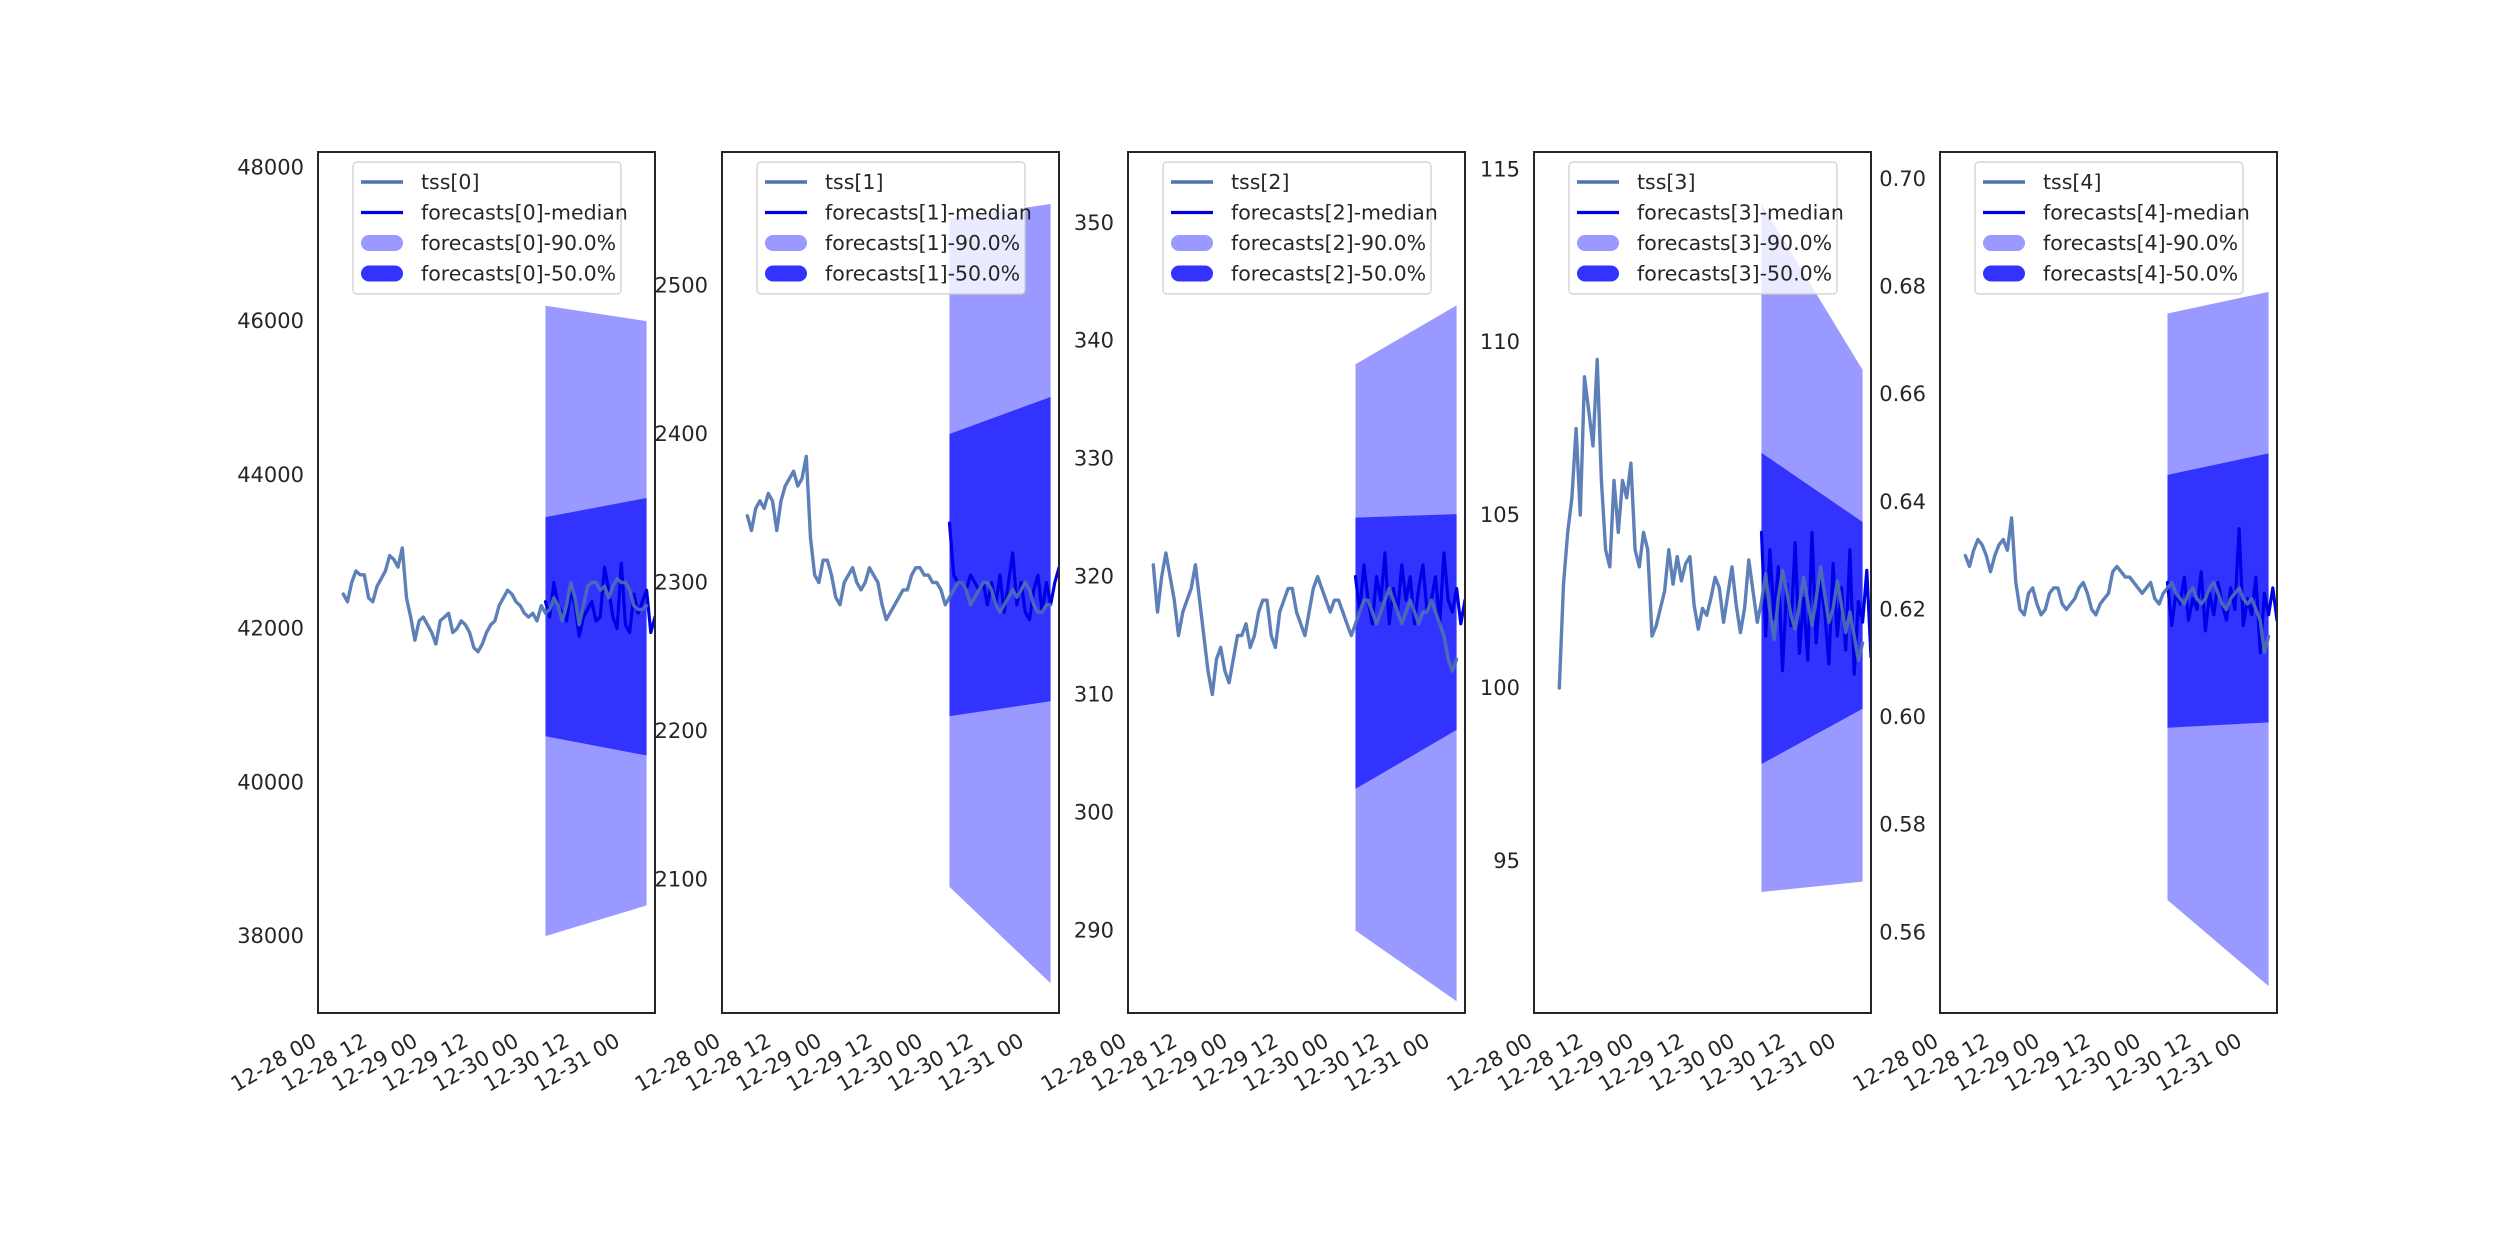 This screenshot has width=2500, height=1250. Describe the element at coordinates (1094, 695) in the screenshot. I see `y-tick-label: 310` at that location.